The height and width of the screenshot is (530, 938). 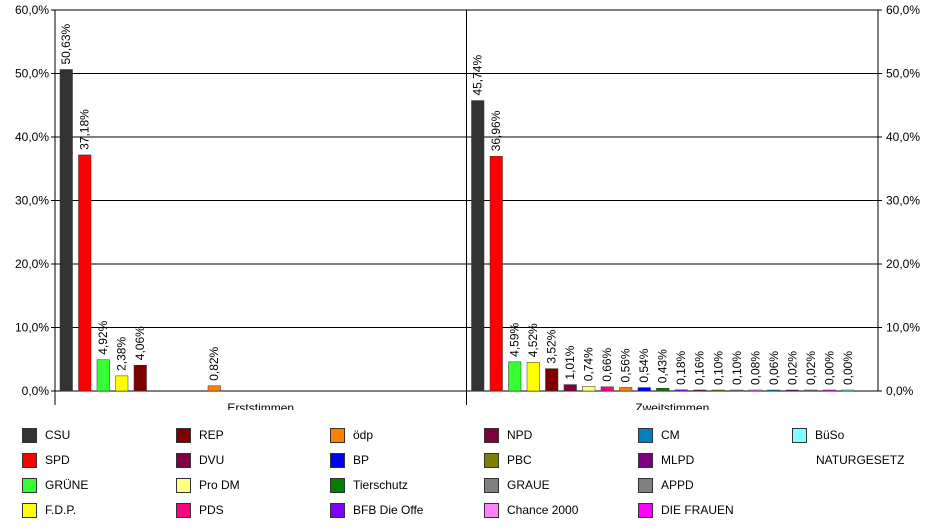 What do you see at coordinates (32, 74) in the screenshot?
I see `y-tick-label-left: 50,0%` at bounding box center [32, 74].